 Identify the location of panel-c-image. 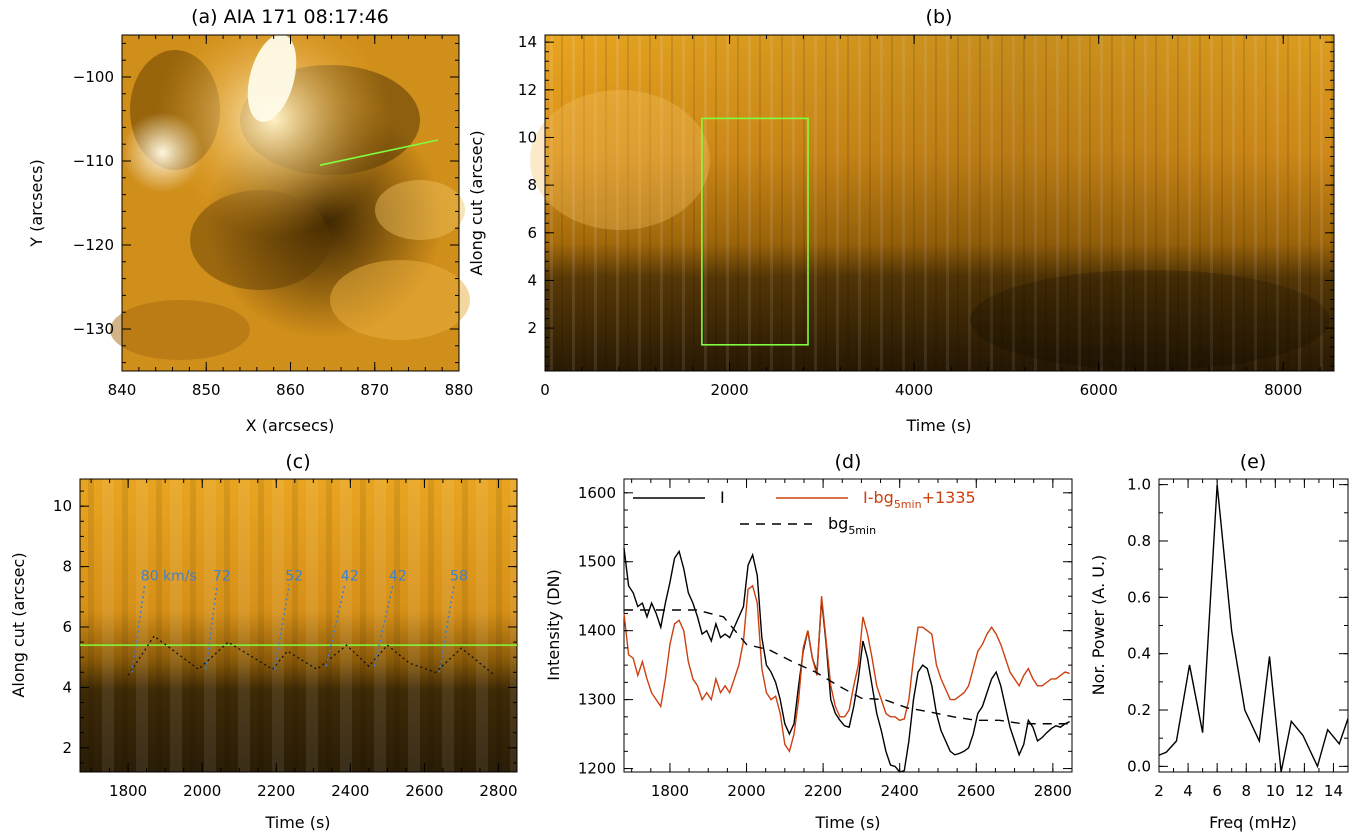
(298, 625).